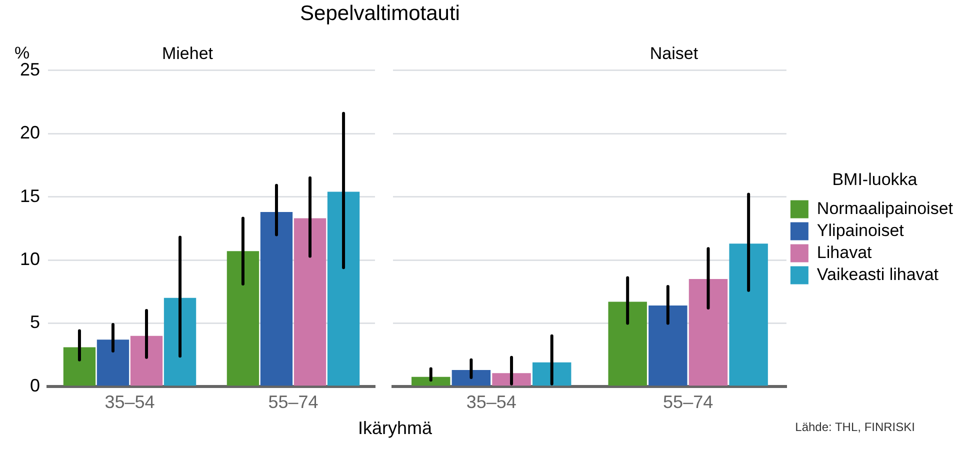 This screenshot has width=973, height=454. Describe the element at coordinates (877, 274) in the screenshot. I see `legend-label: Vaikeasti lihavat` at that location.